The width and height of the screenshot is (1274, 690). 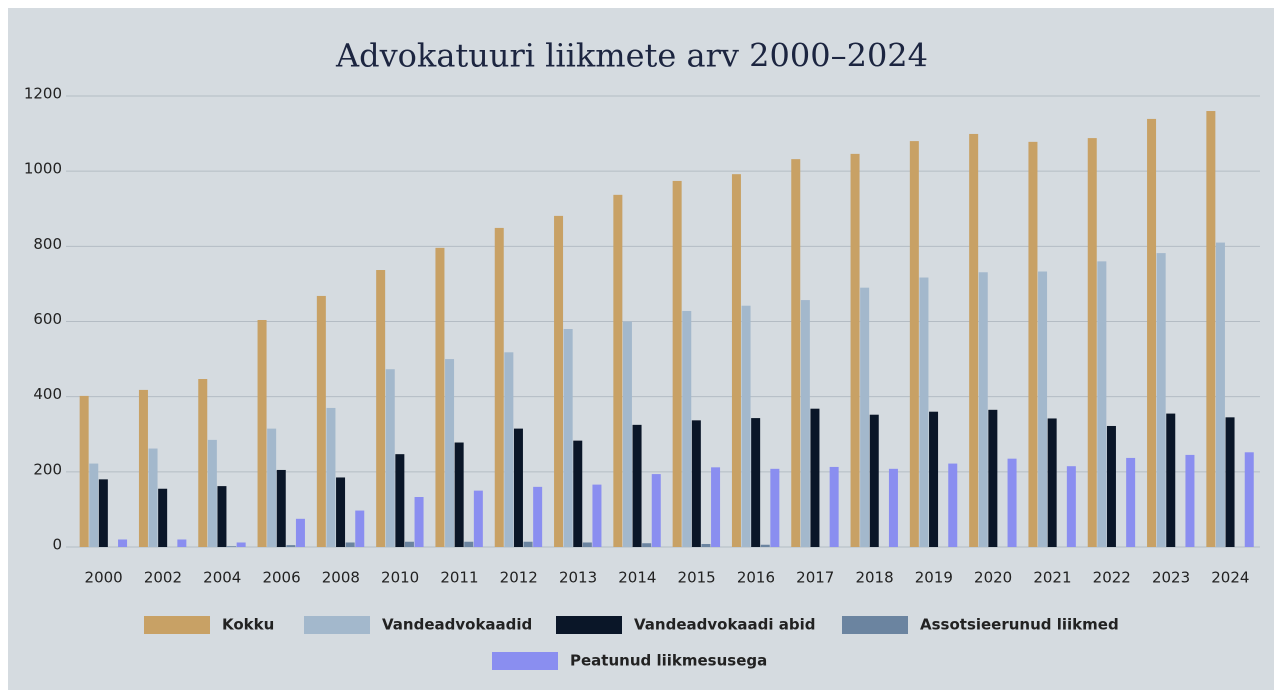 What do you see at coordinates (248, 625) in the screenshot?
I see `legend-label: Kokku` at bounding box center [248, 625].